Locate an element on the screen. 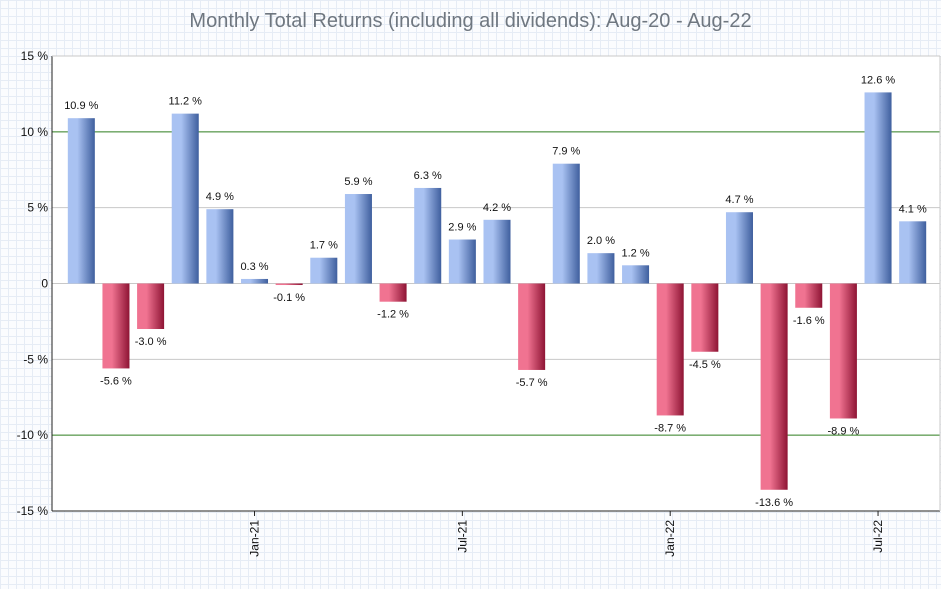 The height and width of the screenshot is (589, 941). data-label: -5.7 % is located at coordinates (532, 383).